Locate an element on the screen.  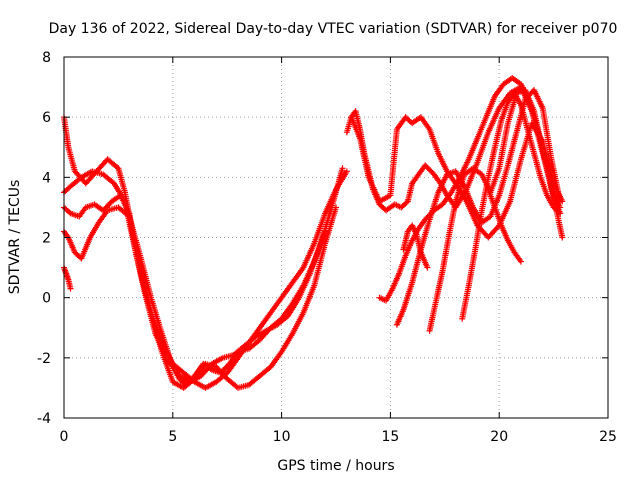
x-tick-label: 10 is located at coordinates (282, 437).